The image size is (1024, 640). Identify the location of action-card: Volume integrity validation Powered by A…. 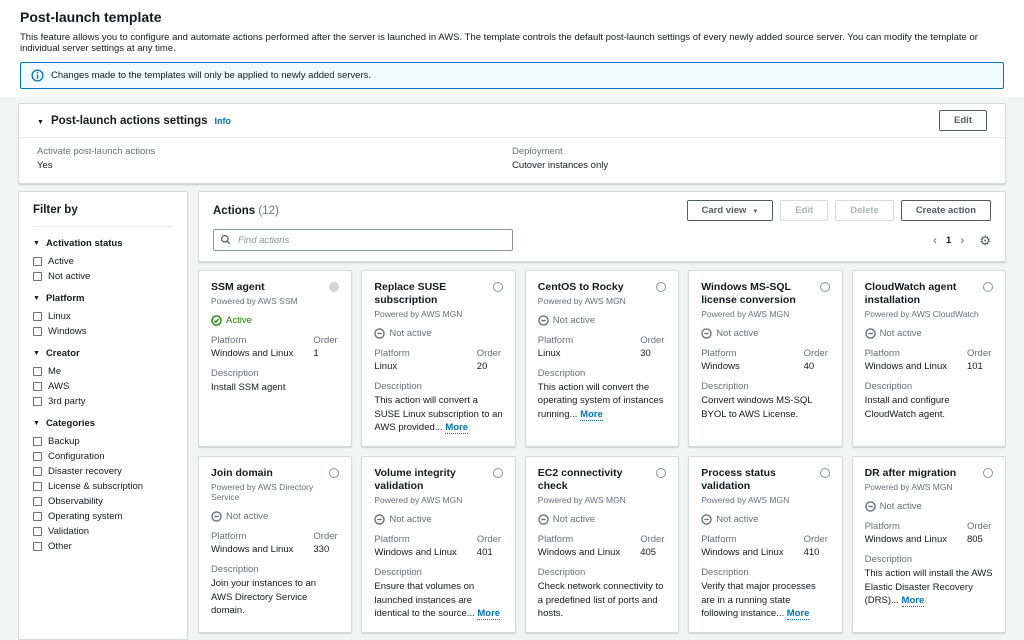
(438, 545).